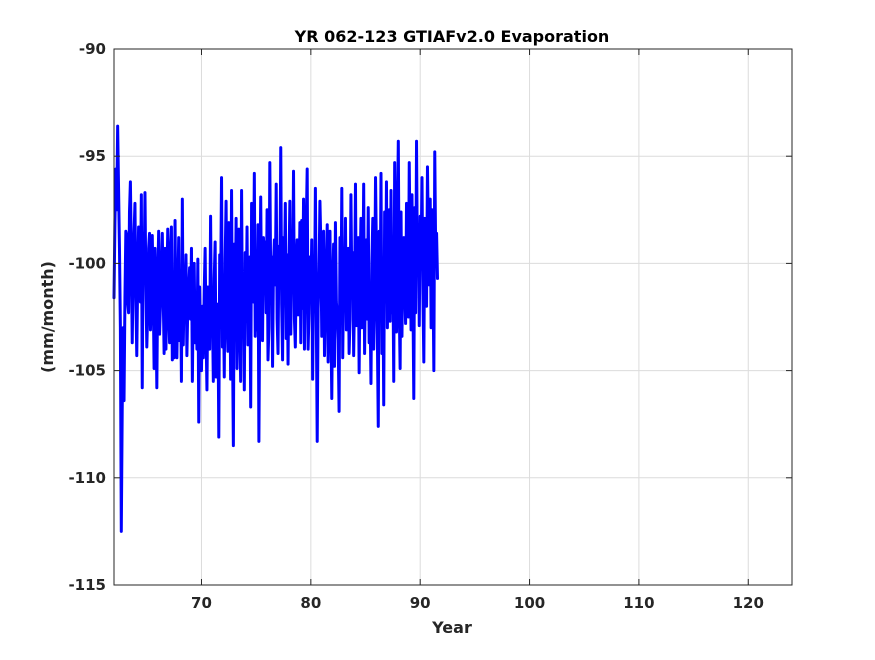 This screenshot has height=660, width=875. I want to click on x-tick-label: 80, so click(310, 603).